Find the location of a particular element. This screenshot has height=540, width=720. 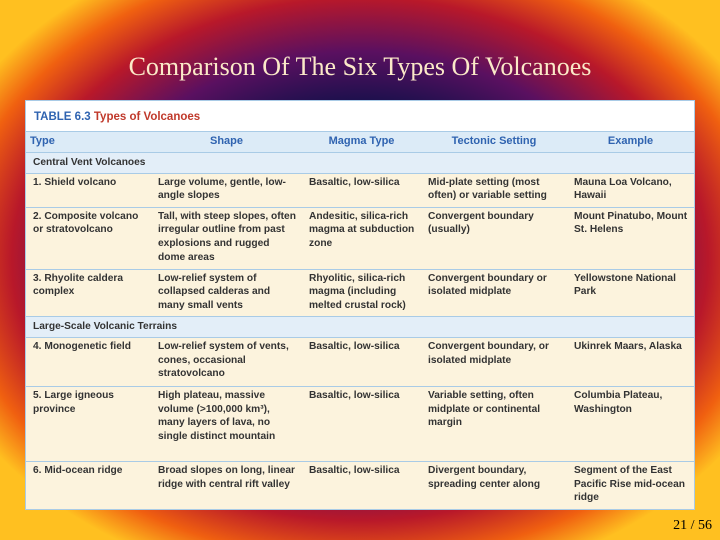

column-header: Shape is located at coordinates (226, 142).